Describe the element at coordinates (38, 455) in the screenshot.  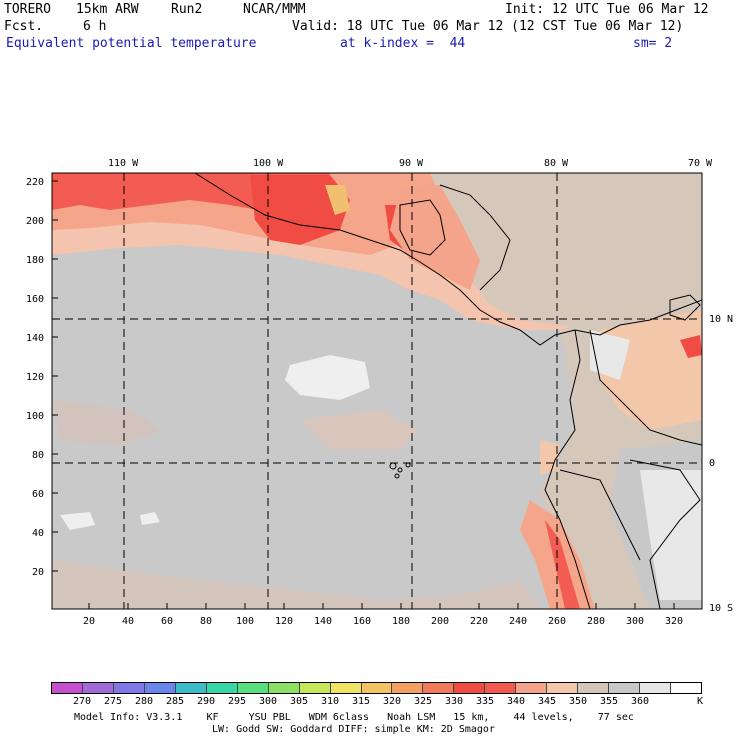
I see `y-tick-label: 80` at that location.